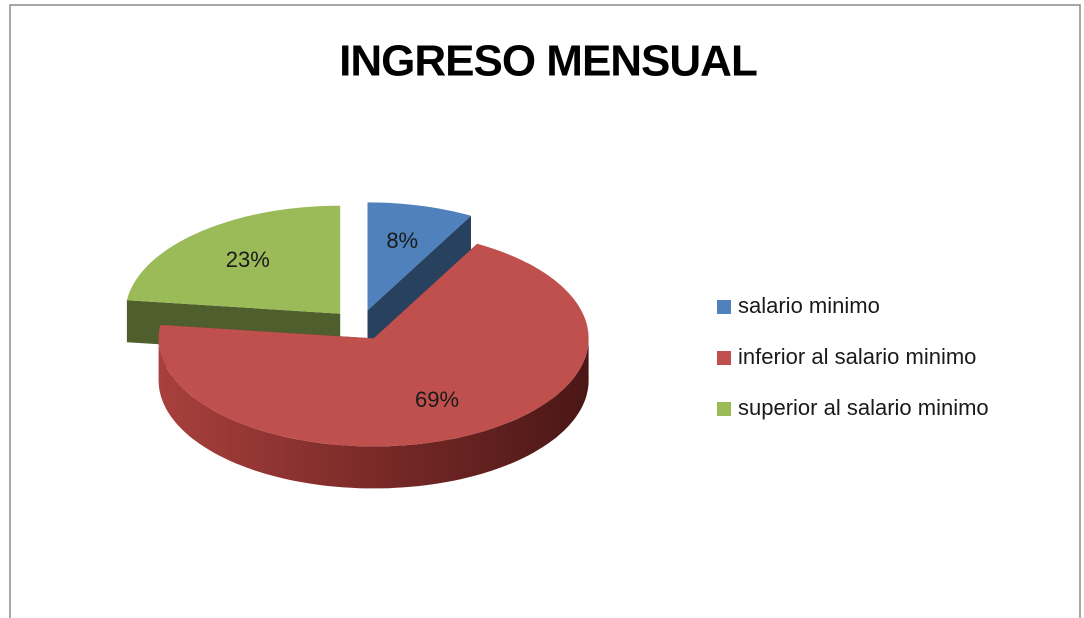 Image resolution: width=1084 pixels, height=618 pixels. What do you see at coordinates (437, 399) in the screenshot?
I see `data-label: 69%` at bounding box center [437, 399].